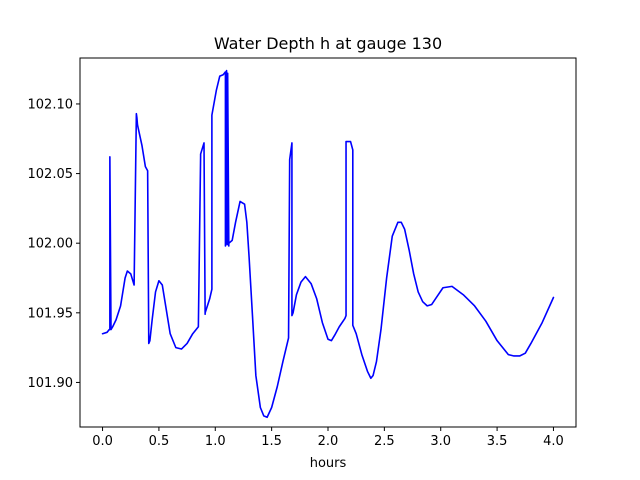  What do you see at coordinates (51, 174) in the screenshot?
I see `y-tick-label: 102.05` at bounding box center [51, 174].